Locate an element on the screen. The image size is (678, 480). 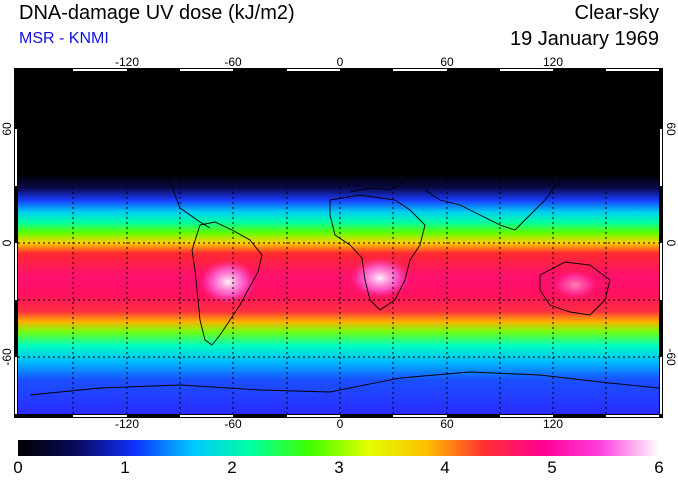
coast-antarctica is located at coordinates (344, 383).